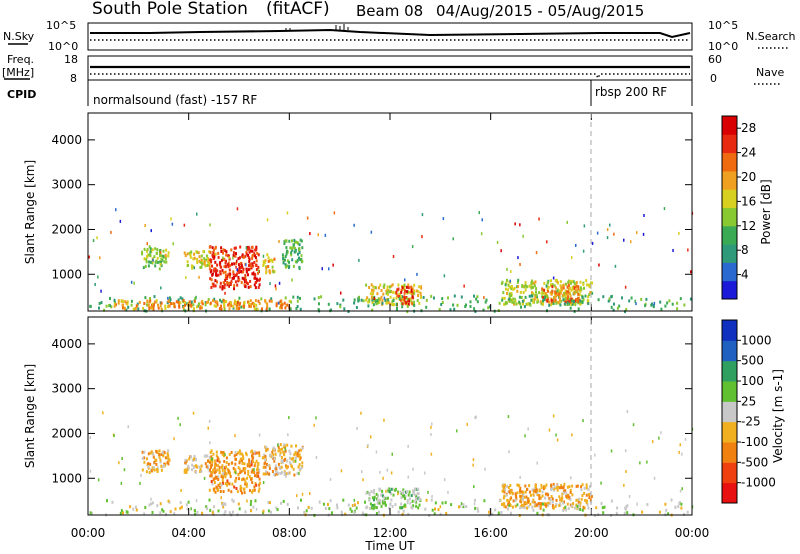 This screenshot has height=554, width=800. Describe the element at coordinates (771, 36) in the screenshot. I see `nsearch-label: N.Search` at that location.